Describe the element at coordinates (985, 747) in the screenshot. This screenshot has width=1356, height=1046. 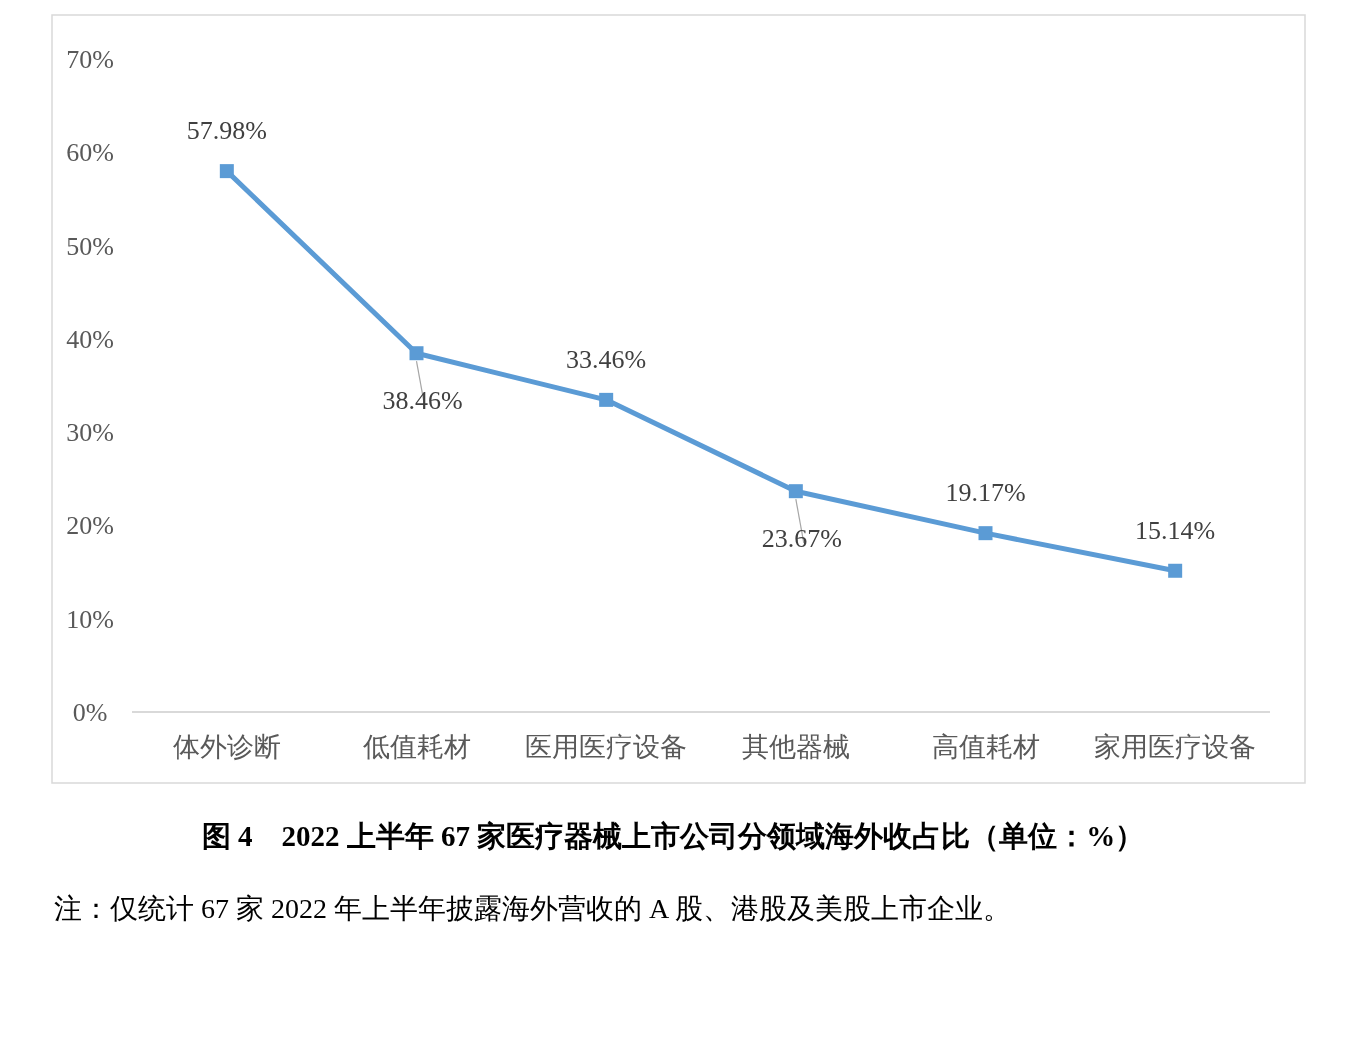
I see `x-tick-label: 高值耗材` at that location.